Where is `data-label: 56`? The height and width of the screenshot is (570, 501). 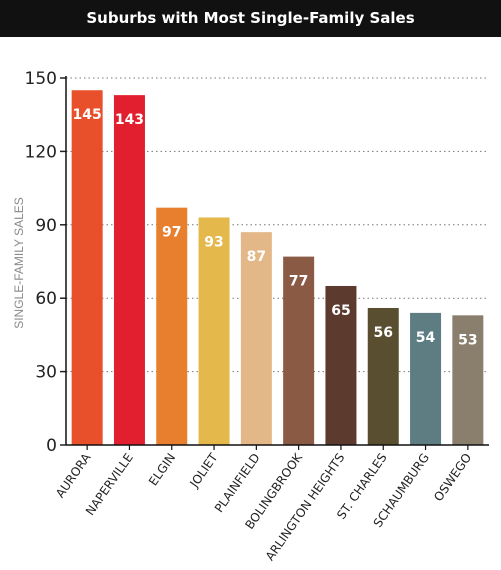
data-label: 56 is located at coordinates (383, 333).